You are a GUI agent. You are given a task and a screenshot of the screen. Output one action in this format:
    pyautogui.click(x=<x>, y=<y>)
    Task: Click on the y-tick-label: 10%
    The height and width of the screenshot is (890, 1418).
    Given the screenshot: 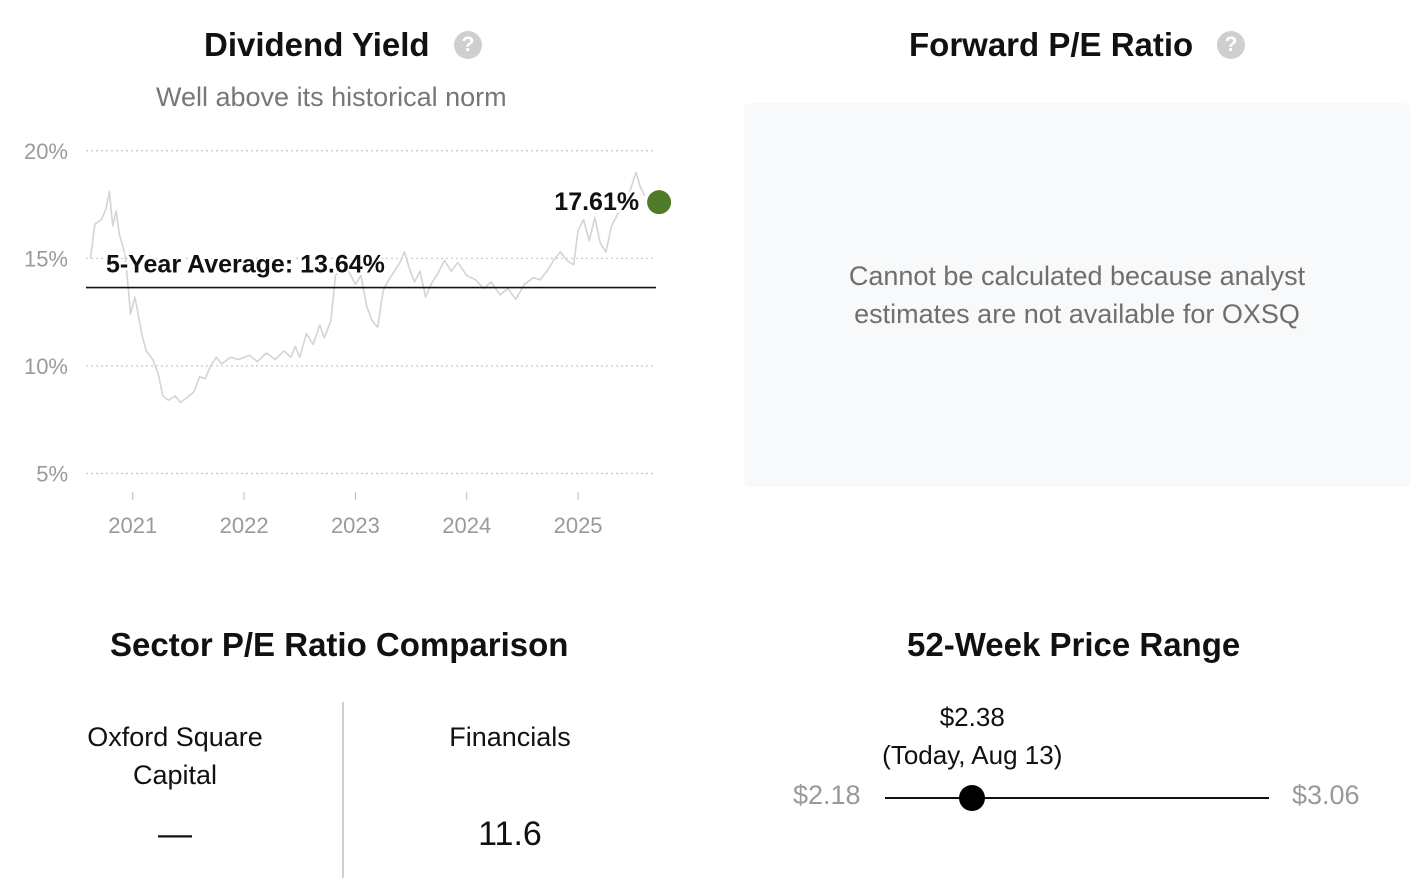 What is the action you would take?
    pyautogui.click(x=46, y=366)
    